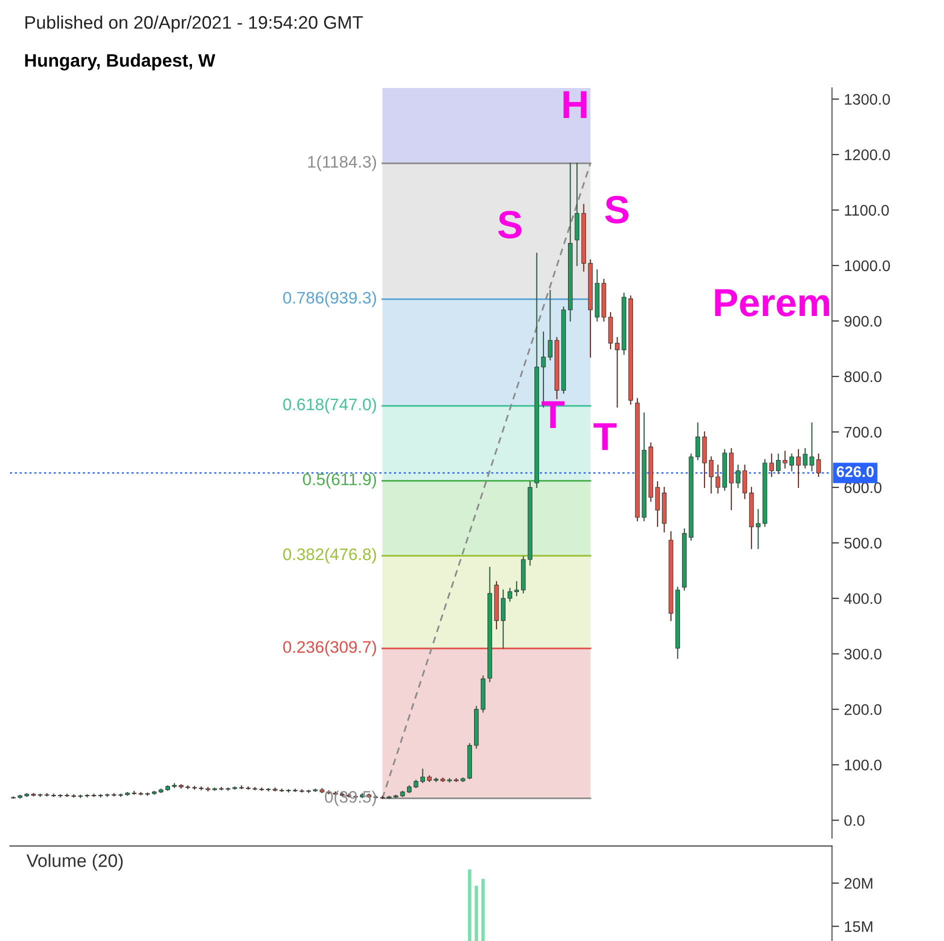 The image size is (944, 941). Describe the element at coordinates (854, 820) in the screenshot. I see `y-tick-label: 0.0` at that location.